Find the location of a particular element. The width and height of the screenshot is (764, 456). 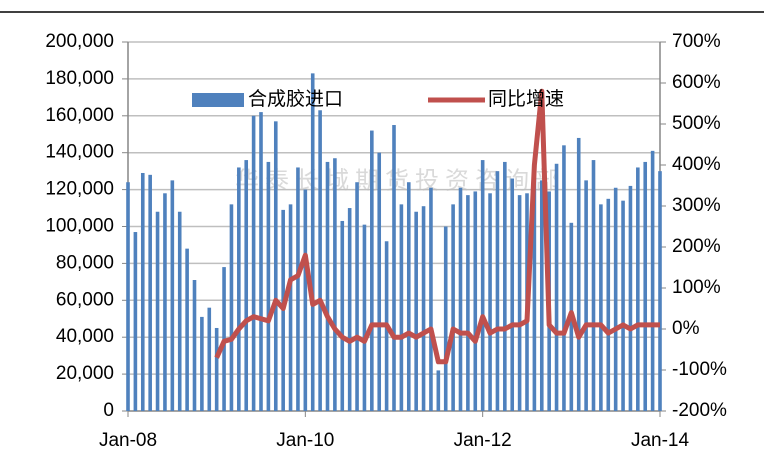

y2-tick-label: 700% is located at coordinates (696, 41).